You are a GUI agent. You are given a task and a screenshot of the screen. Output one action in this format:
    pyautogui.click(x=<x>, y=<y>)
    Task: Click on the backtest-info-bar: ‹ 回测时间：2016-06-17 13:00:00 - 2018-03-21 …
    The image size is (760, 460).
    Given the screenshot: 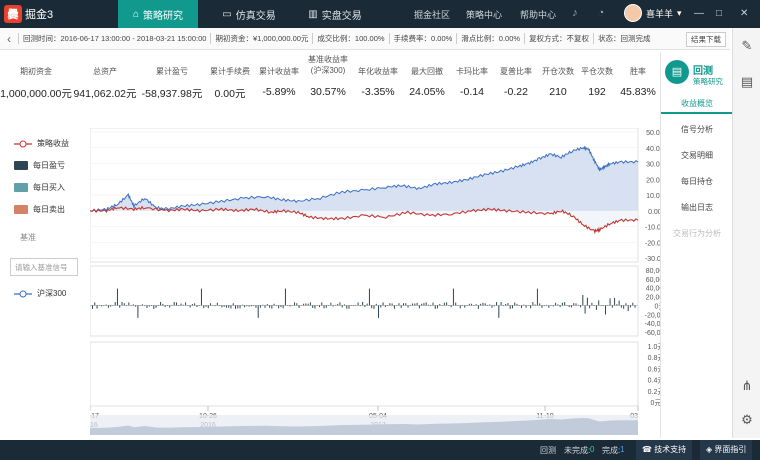 What is the action you would take?
    pyautogui.click(x=365, y=39)
    